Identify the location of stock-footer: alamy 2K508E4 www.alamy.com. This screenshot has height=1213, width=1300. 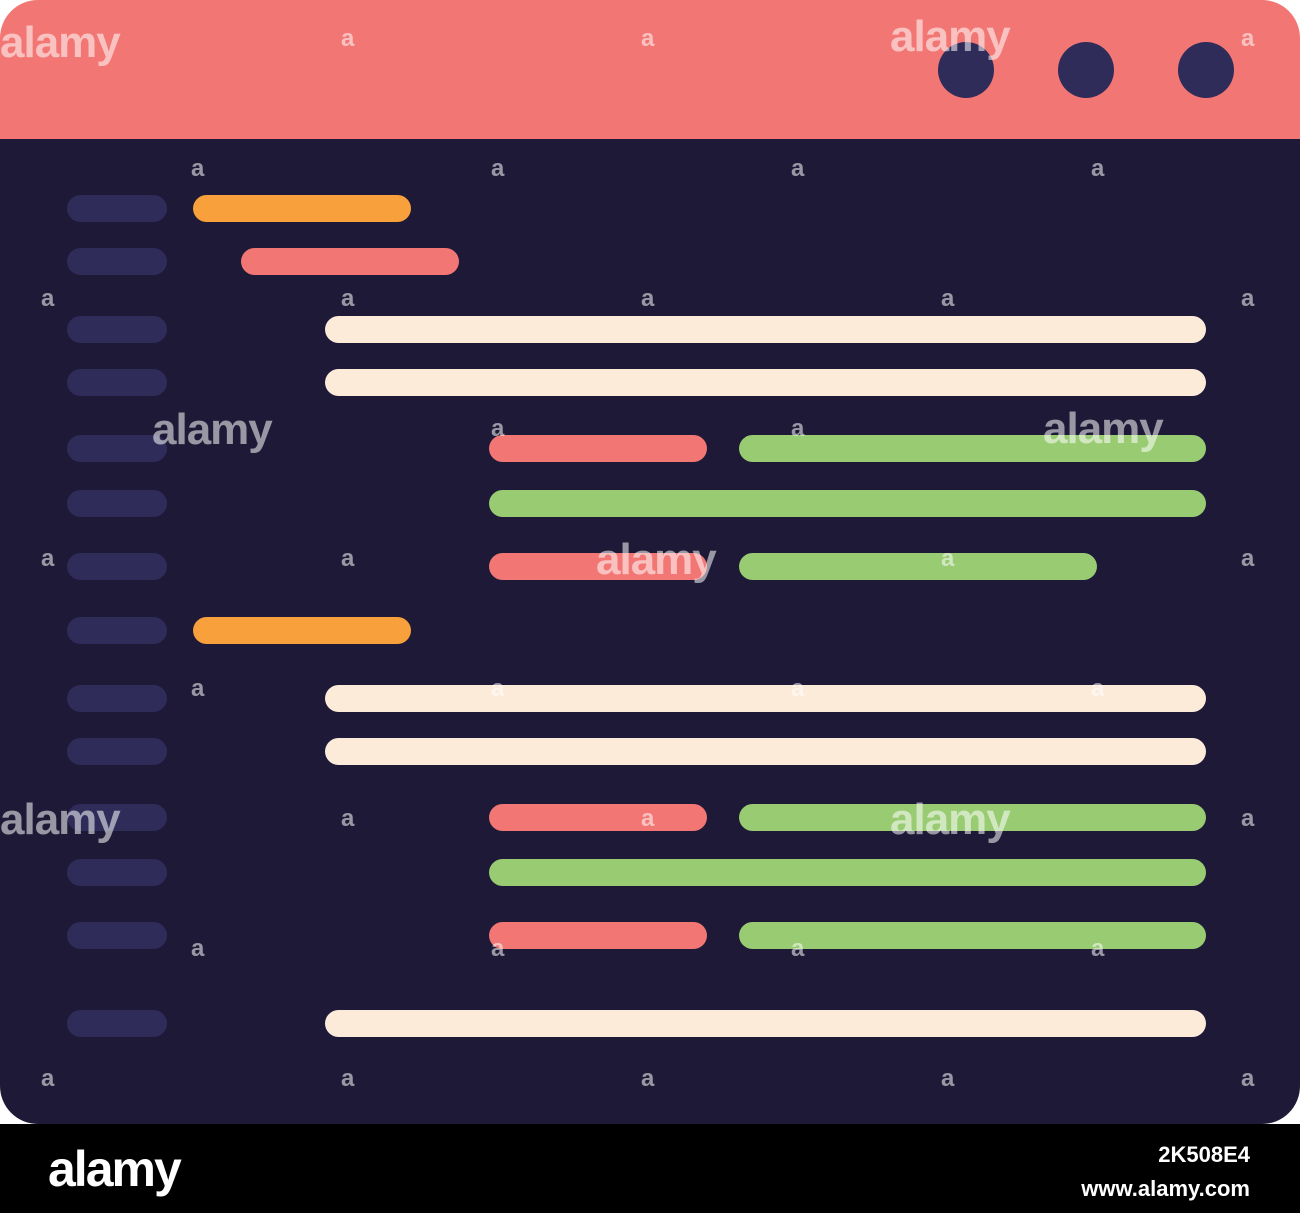
(650, 1168).